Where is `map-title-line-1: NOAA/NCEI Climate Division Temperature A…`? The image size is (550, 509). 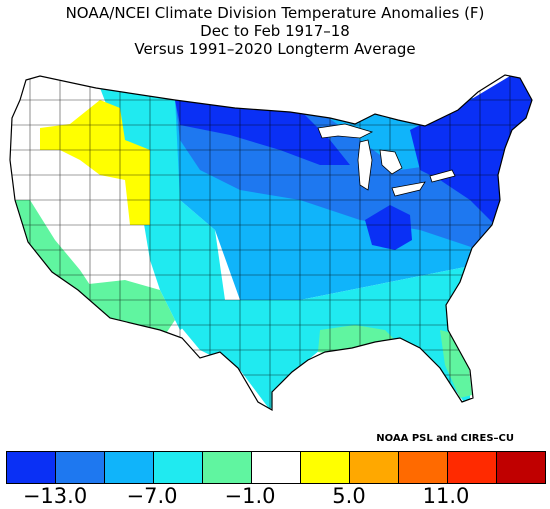
map-title-line-1: NOAA/NCEI Climate Division Temperature A… is located at coordinates (275, 13).